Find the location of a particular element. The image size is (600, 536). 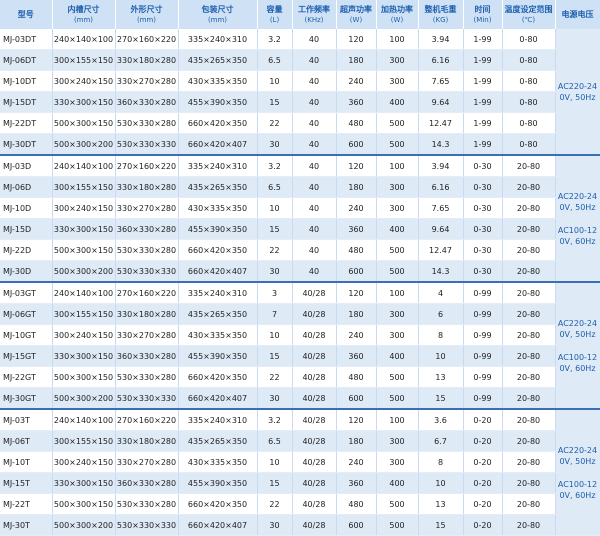

header-title: 温度设定范围 is located at coordinates (528, 9).